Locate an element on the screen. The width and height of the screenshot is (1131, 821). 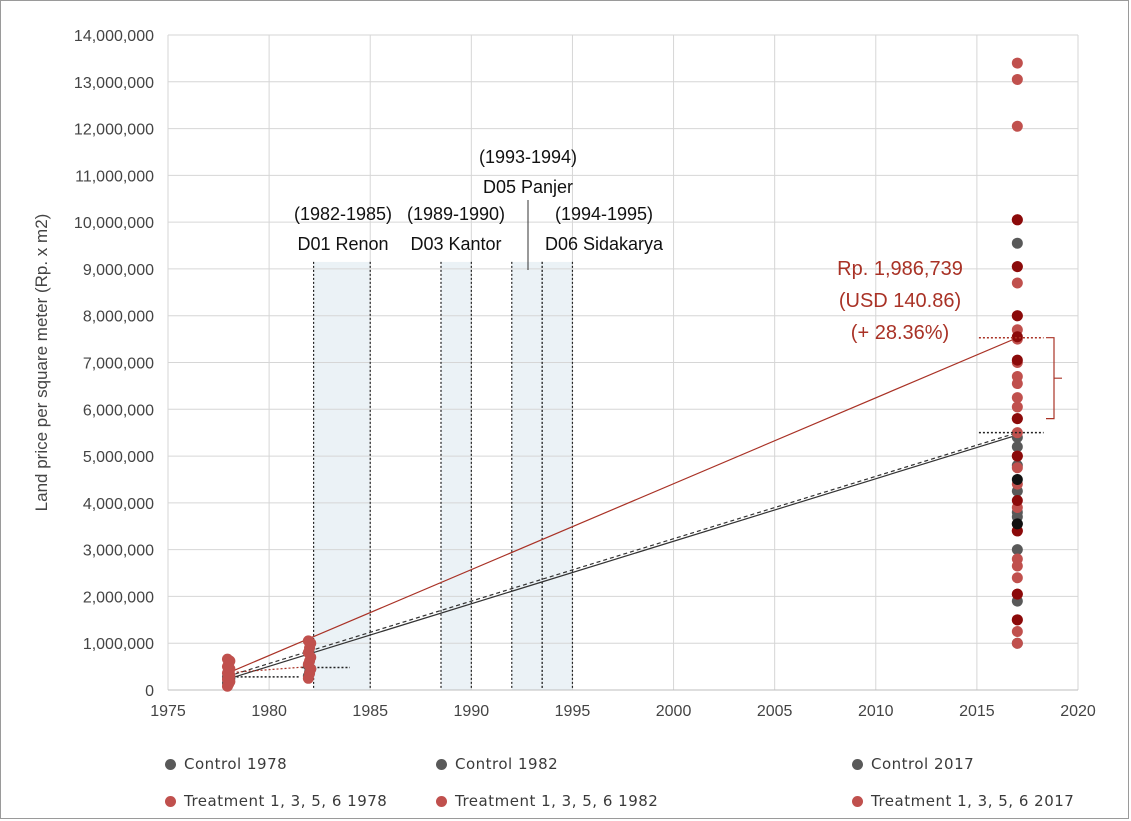
legend-label: Treatment 1, 3, 5, 6 1978 is located at coordinates (286, 801).